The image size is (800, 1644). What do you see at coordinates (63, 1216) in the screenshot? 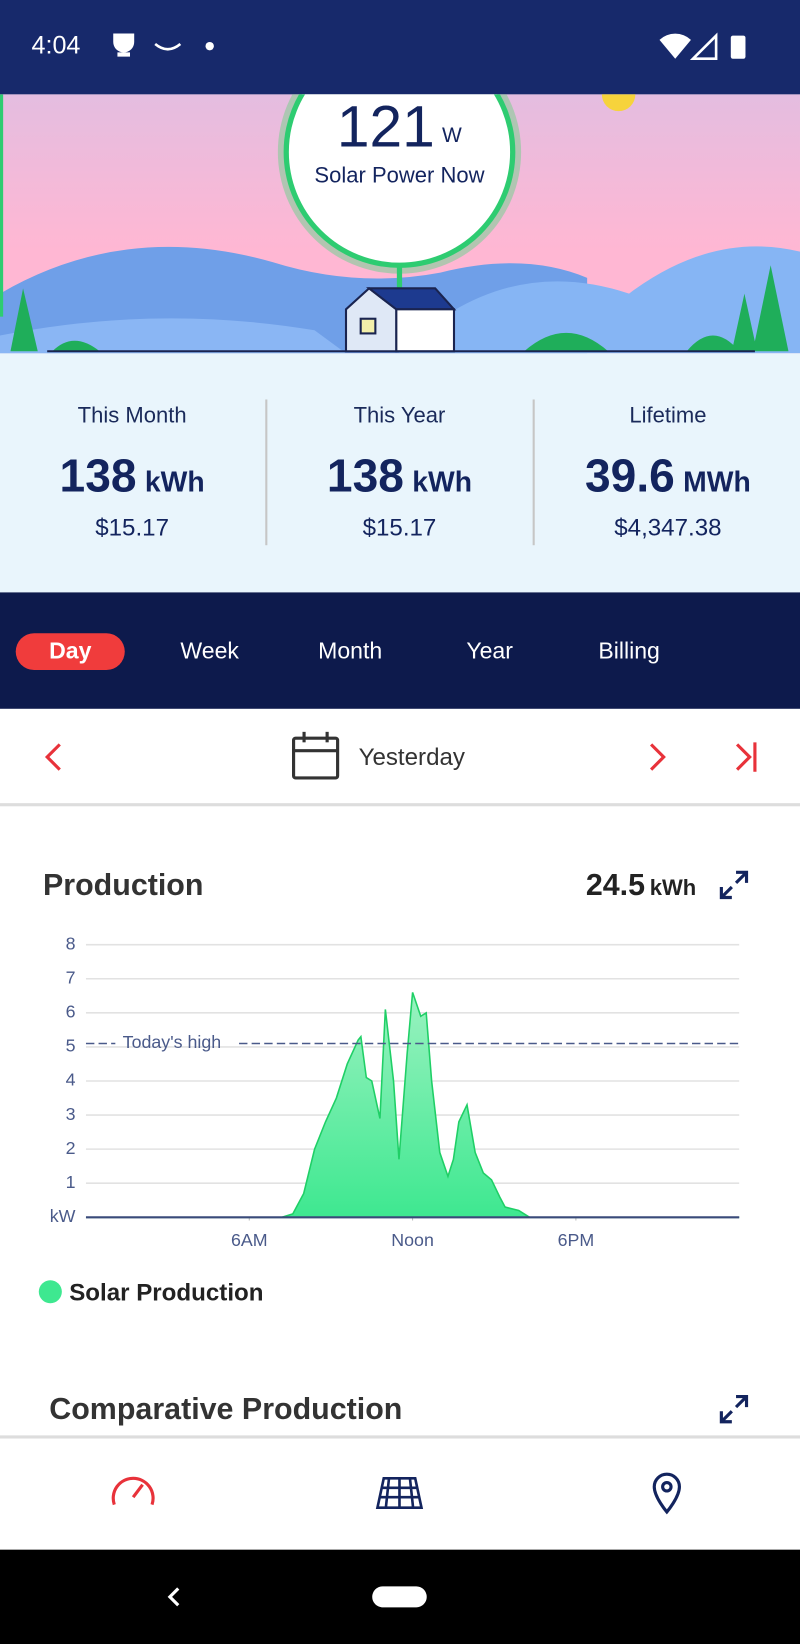
I see `y-tick-label: kW` at bounding box center [63, 1216].